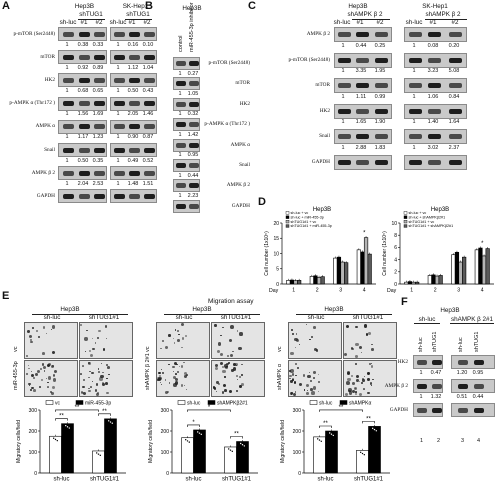 This screenshot has height=485, width=500. What do you see at coordinates (454, 96) in the screenshot?
I see `band-quantification: 0.84` at bounding box center [454, 96].